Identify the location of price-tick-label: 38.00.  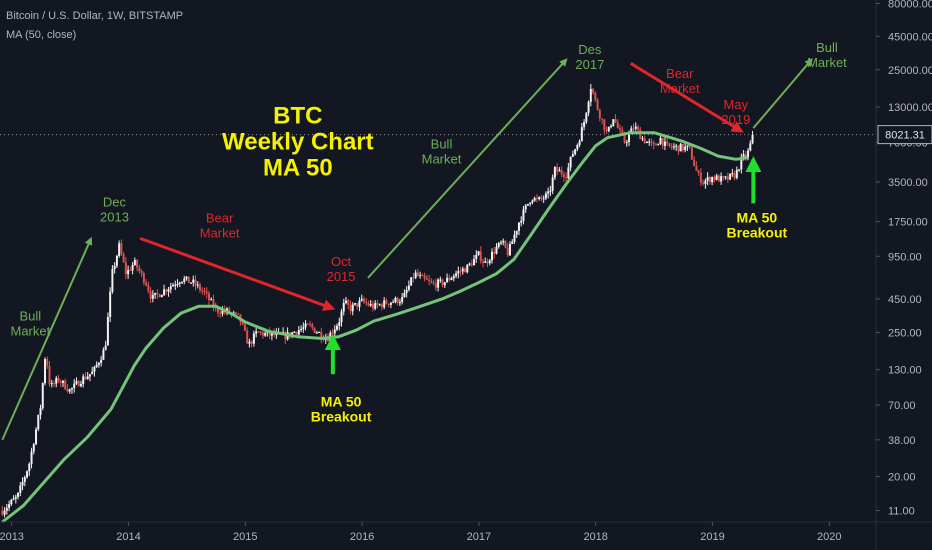
(902, 441).